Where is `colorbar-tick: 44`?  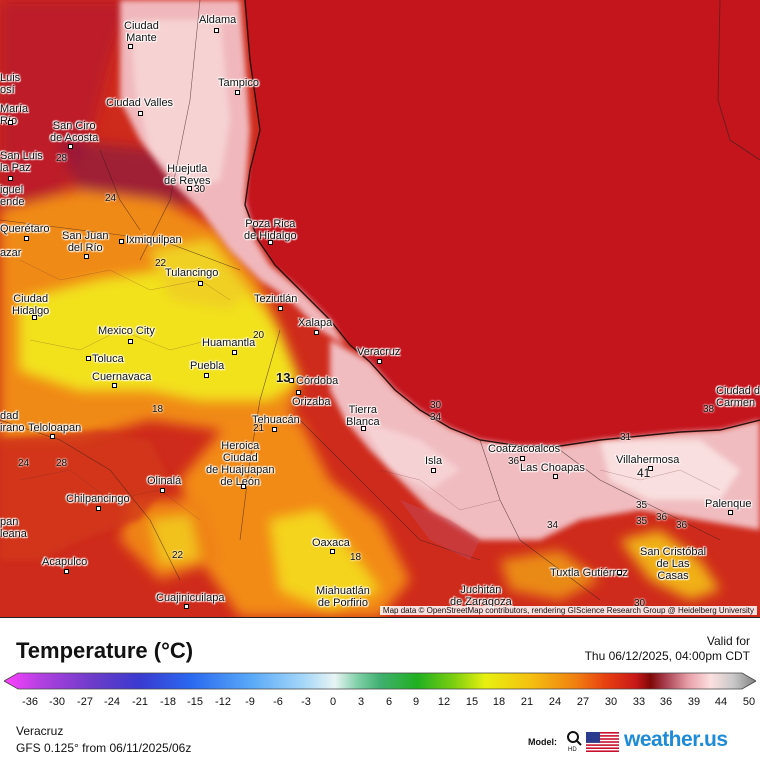
colorbar-tick: 44 is located at coordinates (721, 702).